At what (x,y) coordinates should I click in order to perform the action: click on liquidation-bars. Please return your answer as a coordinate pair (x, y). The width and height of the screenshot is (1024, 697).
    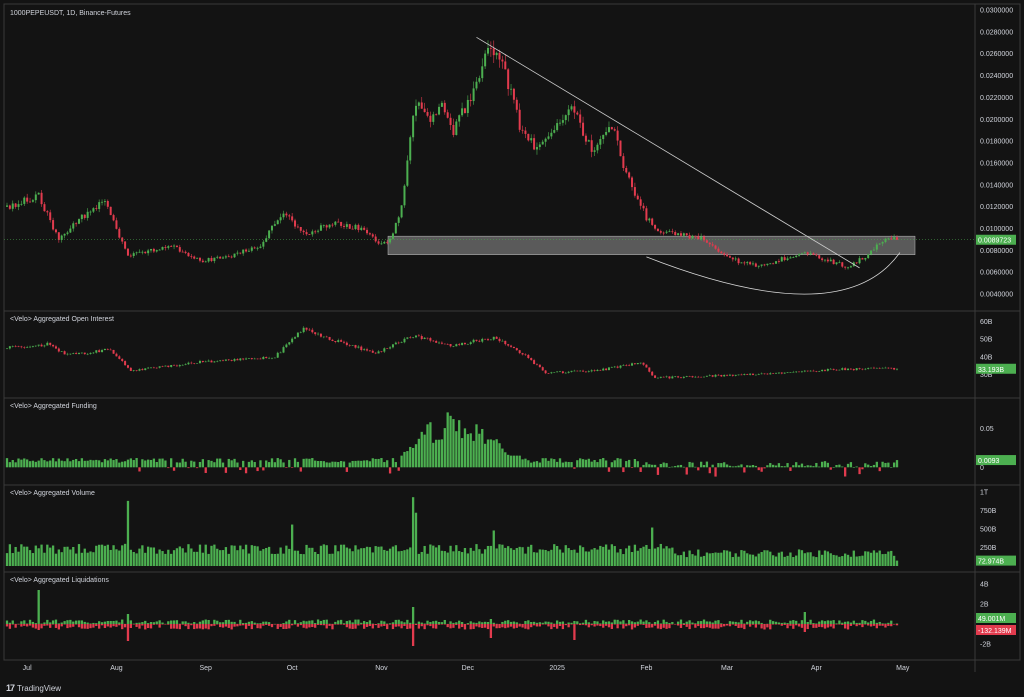
    Looking at the image, I should click on (452, 618).